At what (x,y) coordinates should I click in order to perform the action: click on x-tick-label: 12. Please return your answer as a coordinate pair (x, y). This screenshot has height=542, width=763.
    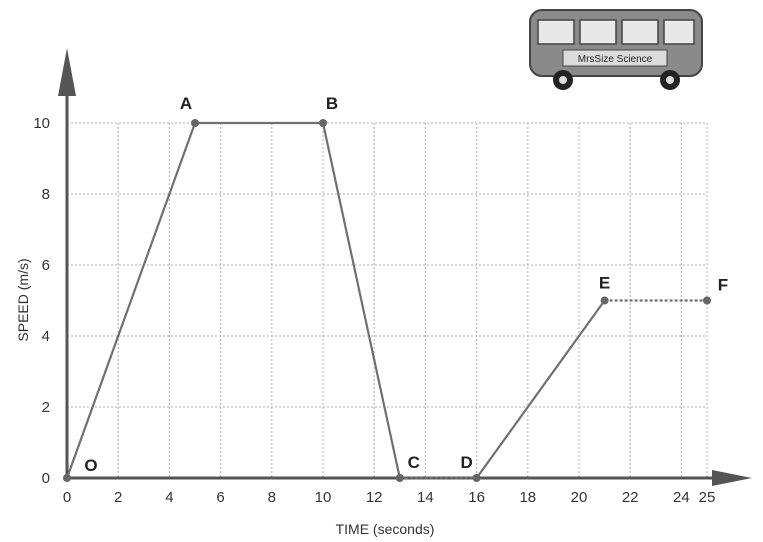
    Looking at the image, I should click on (374, 497).